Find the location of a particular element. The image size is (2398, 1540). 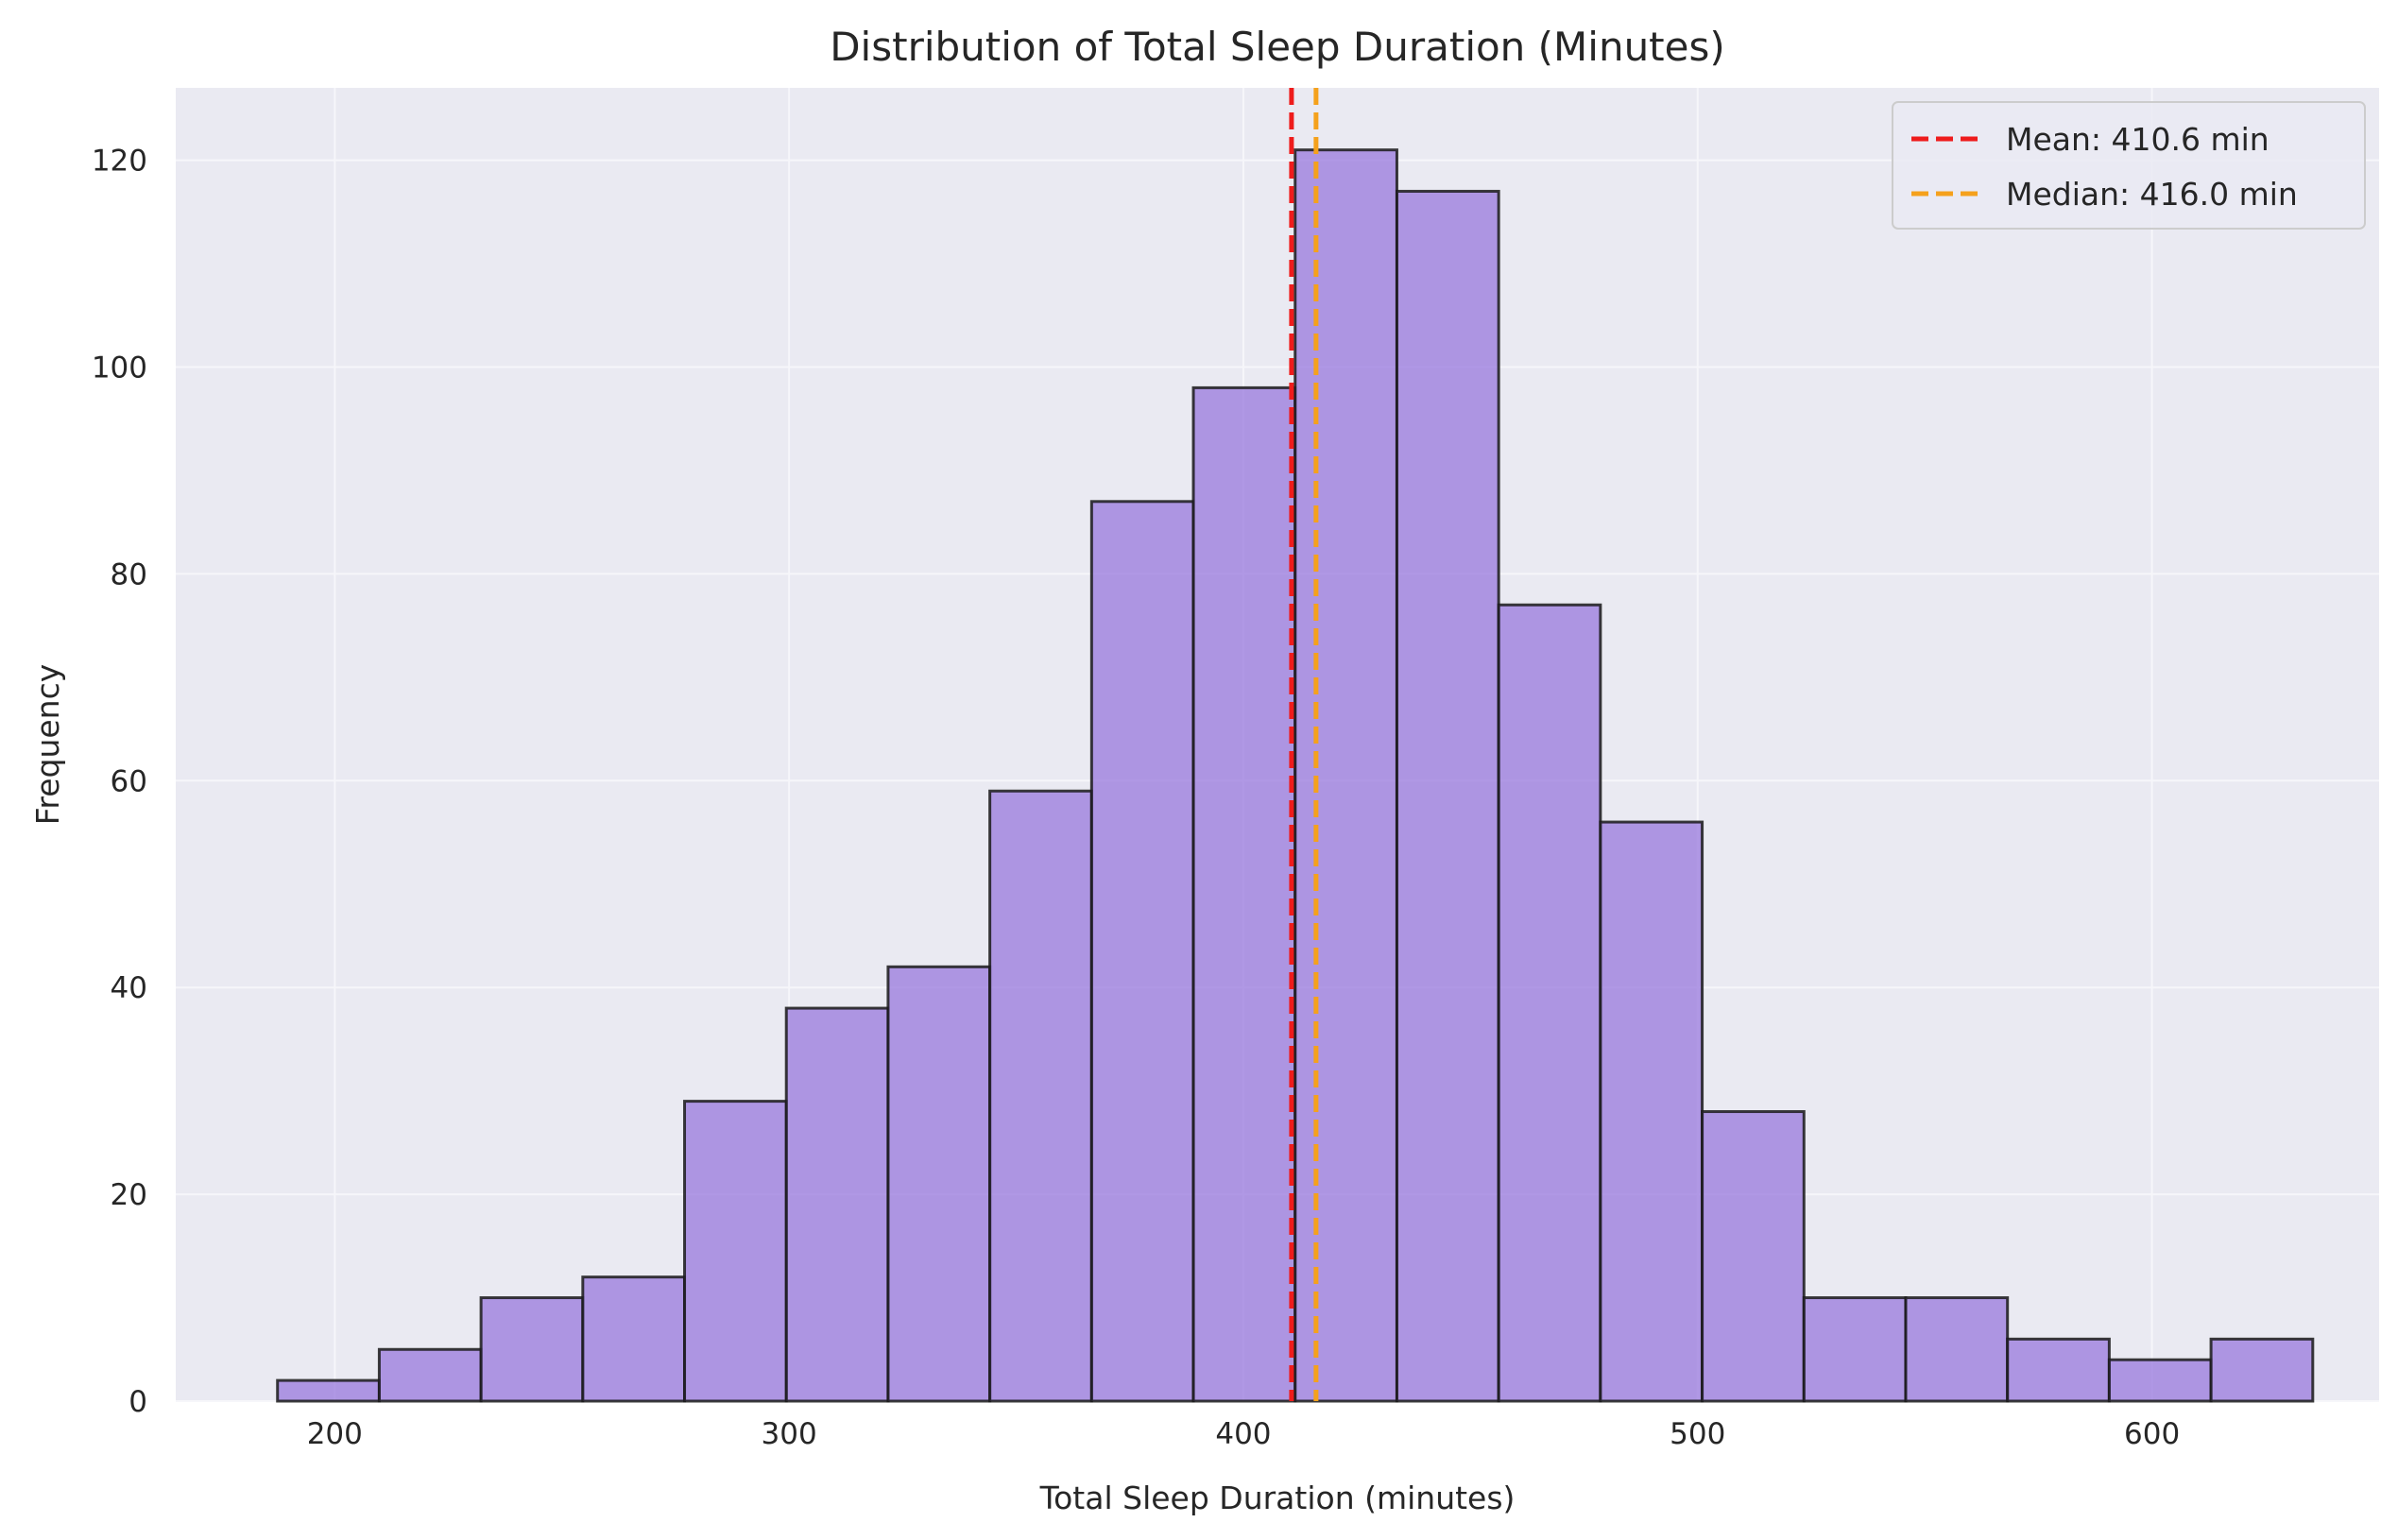

y-tick-label: 0 is located at coordinates (137, 1402).